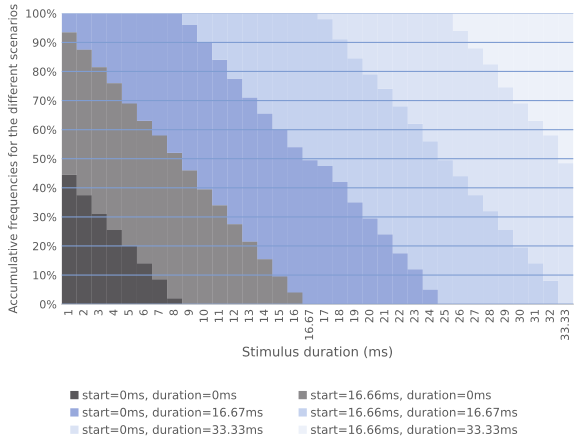 The image size is (588, 444). I want to click on y-tick-label: 60%, so click(44, 130).